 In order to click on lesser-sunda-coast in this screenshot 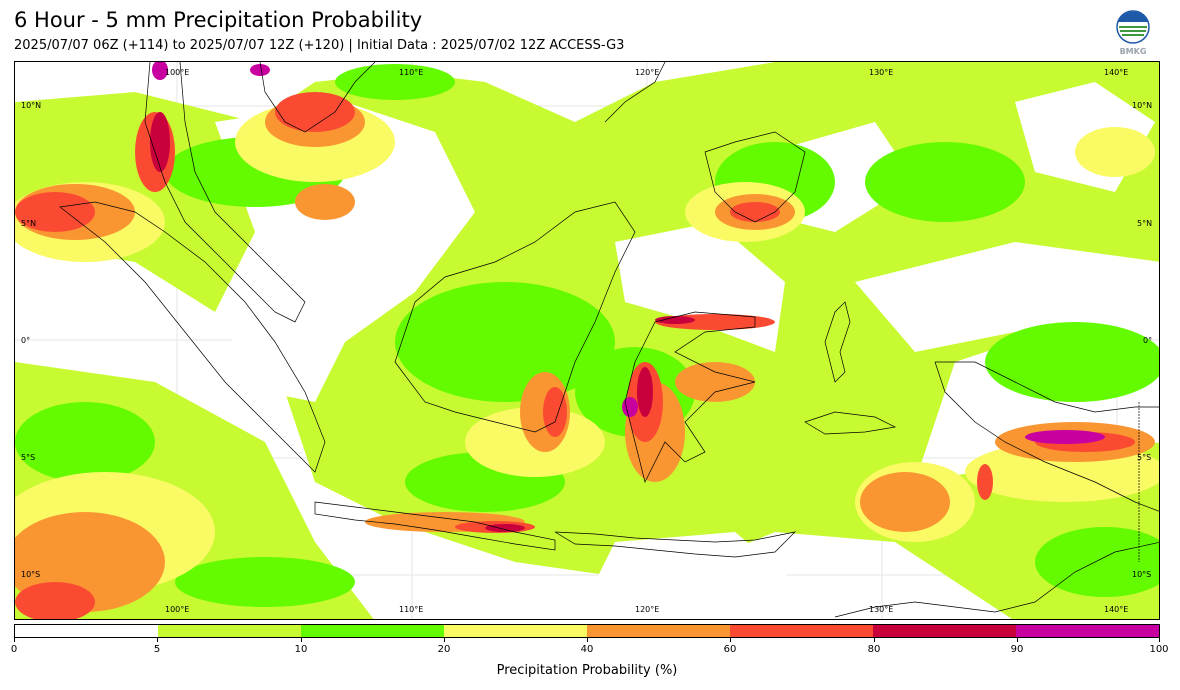, I will do `click(675, 544)`.